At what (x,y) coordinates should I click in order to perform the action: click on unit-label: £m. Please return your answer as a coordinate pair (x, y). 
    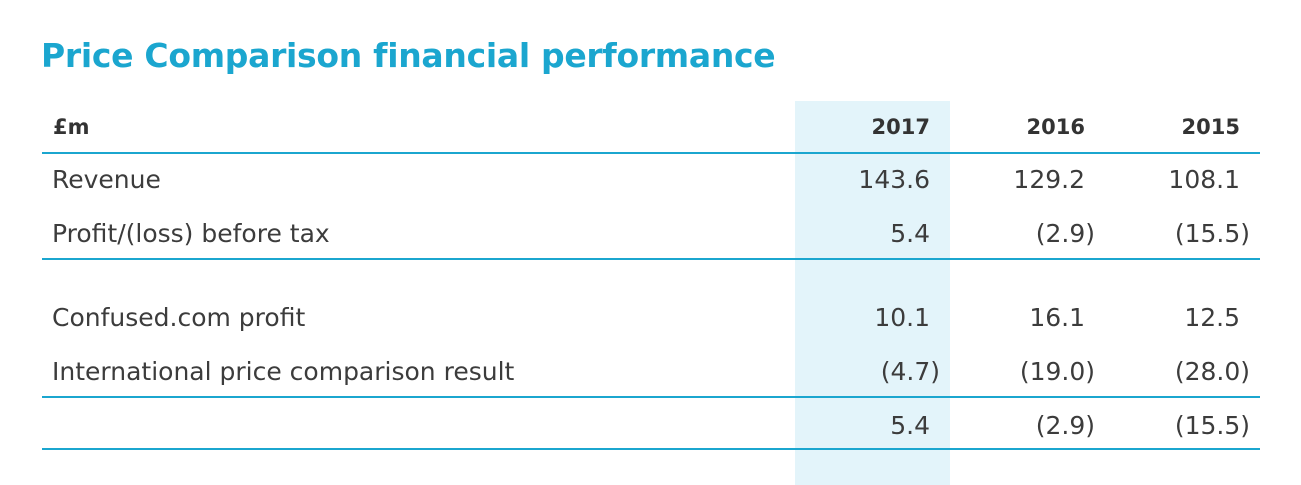
    Looking at the image, I should click on (71, 127).